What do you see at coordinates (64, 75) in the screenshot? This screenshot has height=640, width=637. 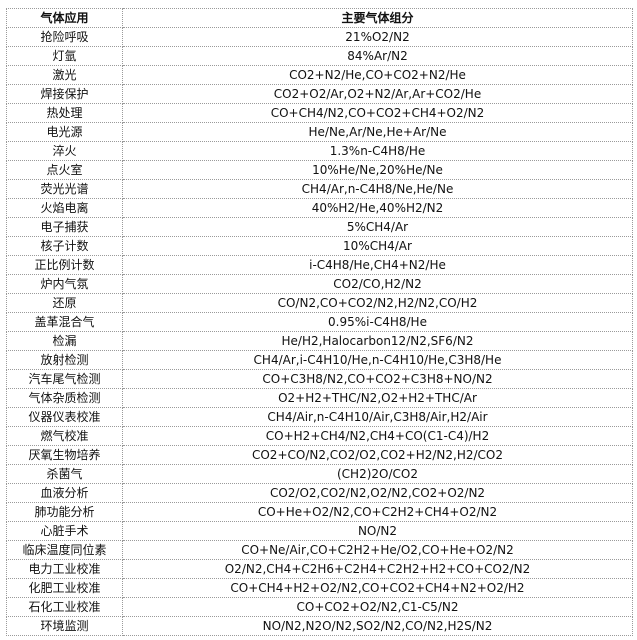 I see `application-cell: 激光` at bounding box center [64, 75].